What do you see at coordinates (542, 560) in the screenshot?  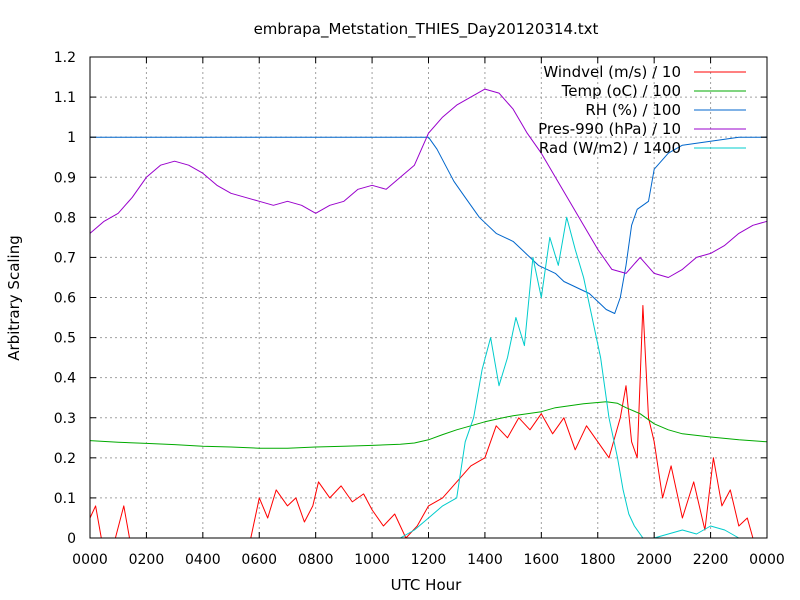 I see `x-tick-label: 1600` at bounding box center [542, 560].